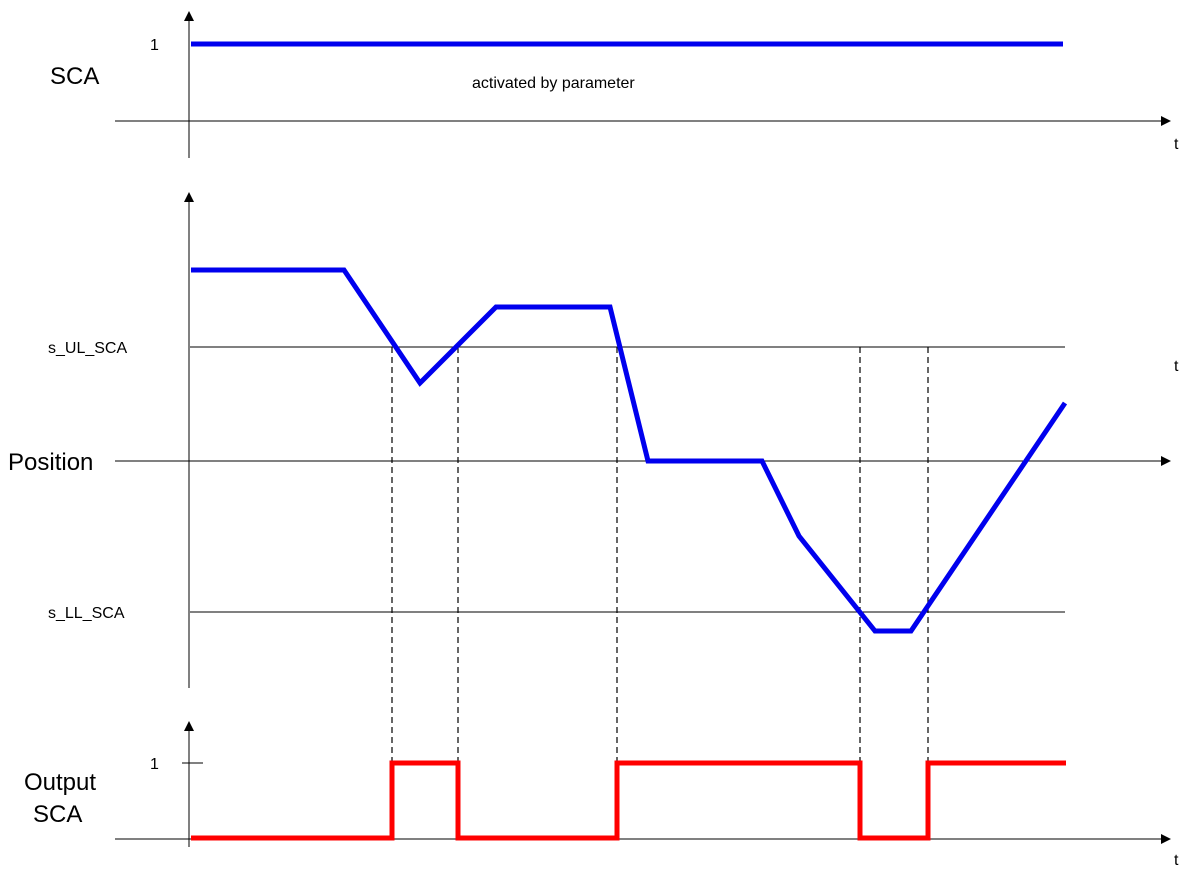 This screenshot has height=874, width=1179. Describe the element at coordinates (86, 613) in the screenshot. I see `lower-limit-label: s_LL_SCA` at that location.